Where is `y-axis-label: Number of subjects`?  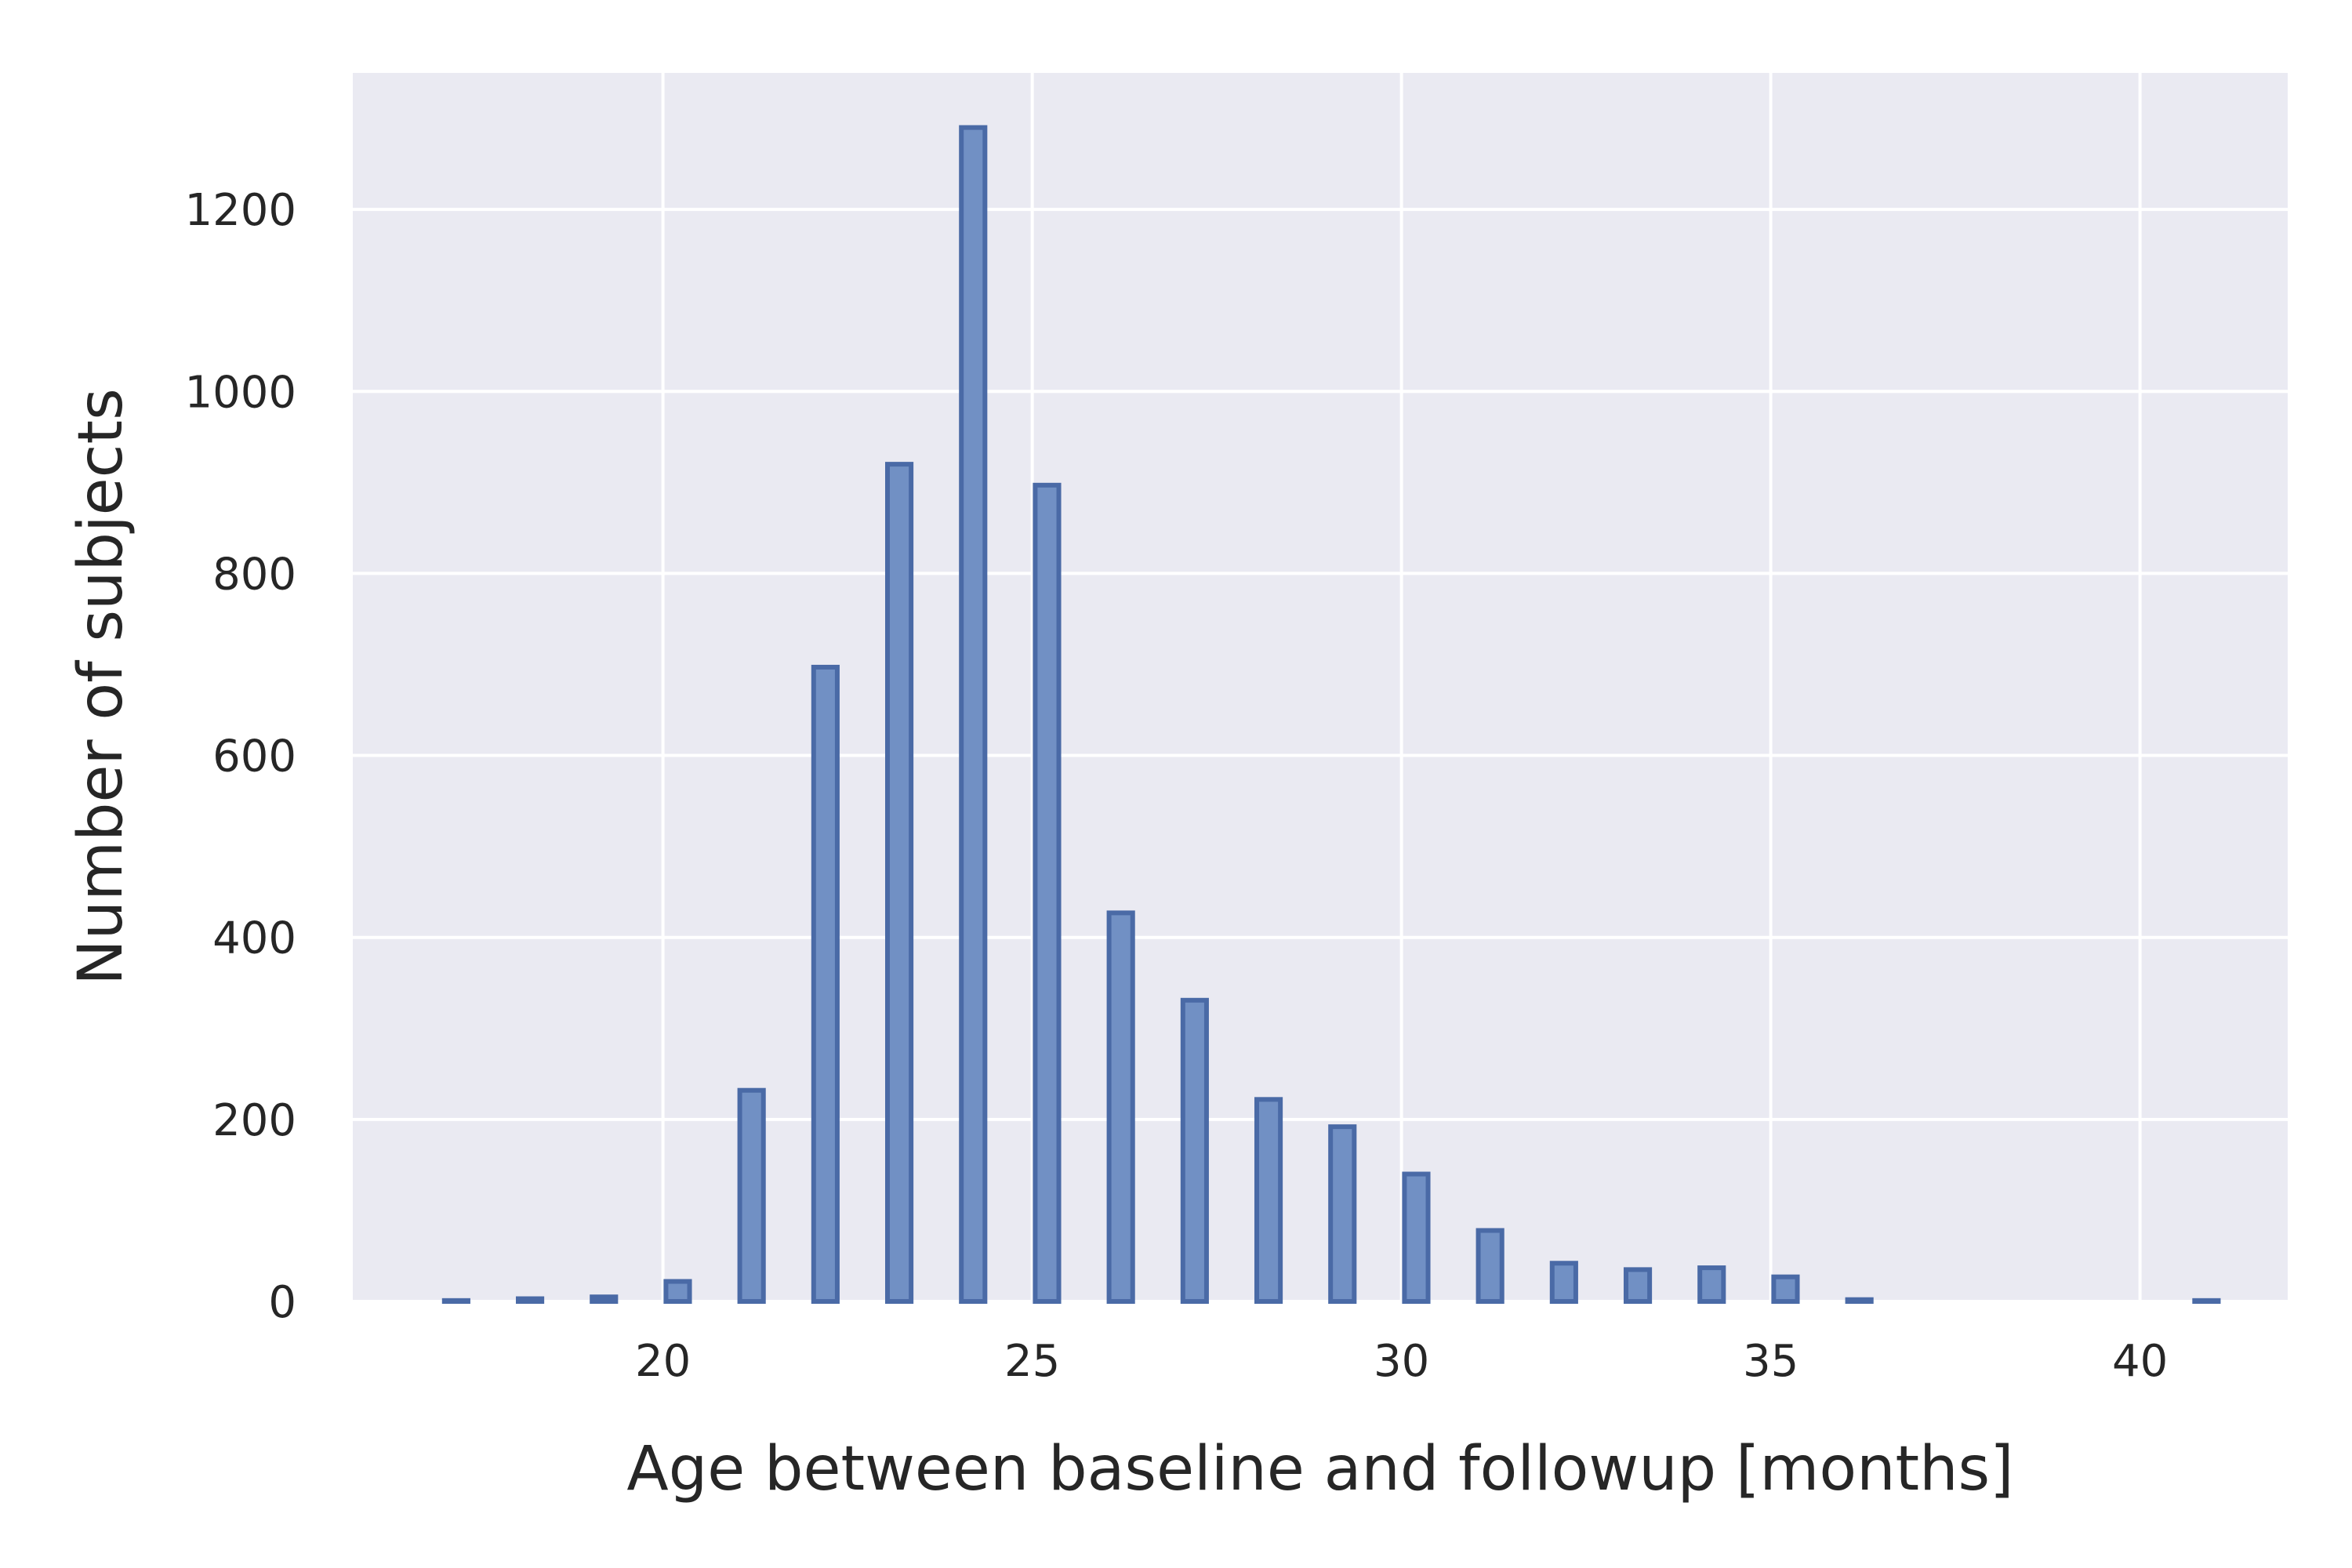
y-axis-label: Number of subjects is located at coordinates (101, 686).